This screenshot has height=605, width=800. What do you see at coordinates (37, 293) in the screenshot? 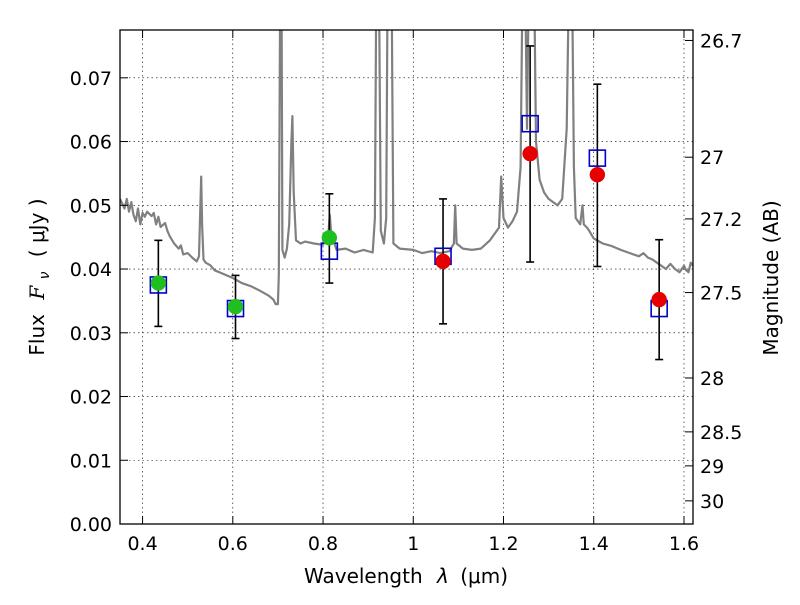
I see `y-axis-symbol: F` at bounding box center [37, 293].